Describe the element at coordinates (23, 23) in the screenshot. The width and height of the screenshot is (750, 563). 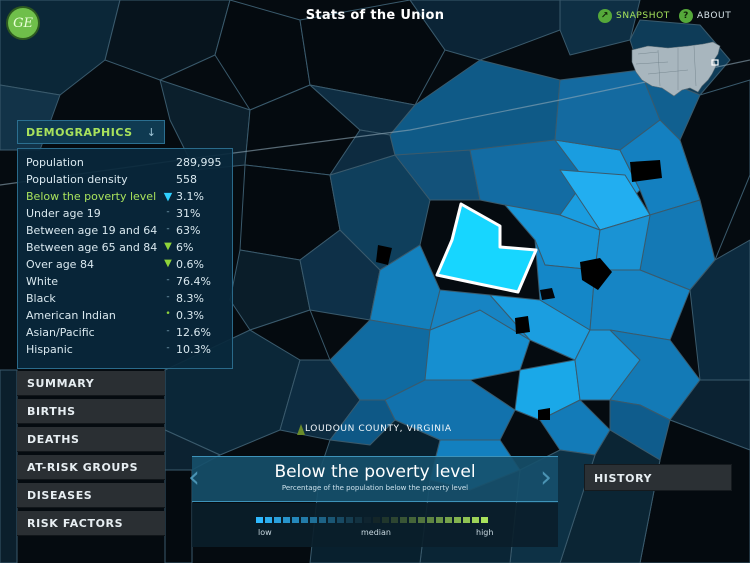
I see `ge-logo: GE` at that location.